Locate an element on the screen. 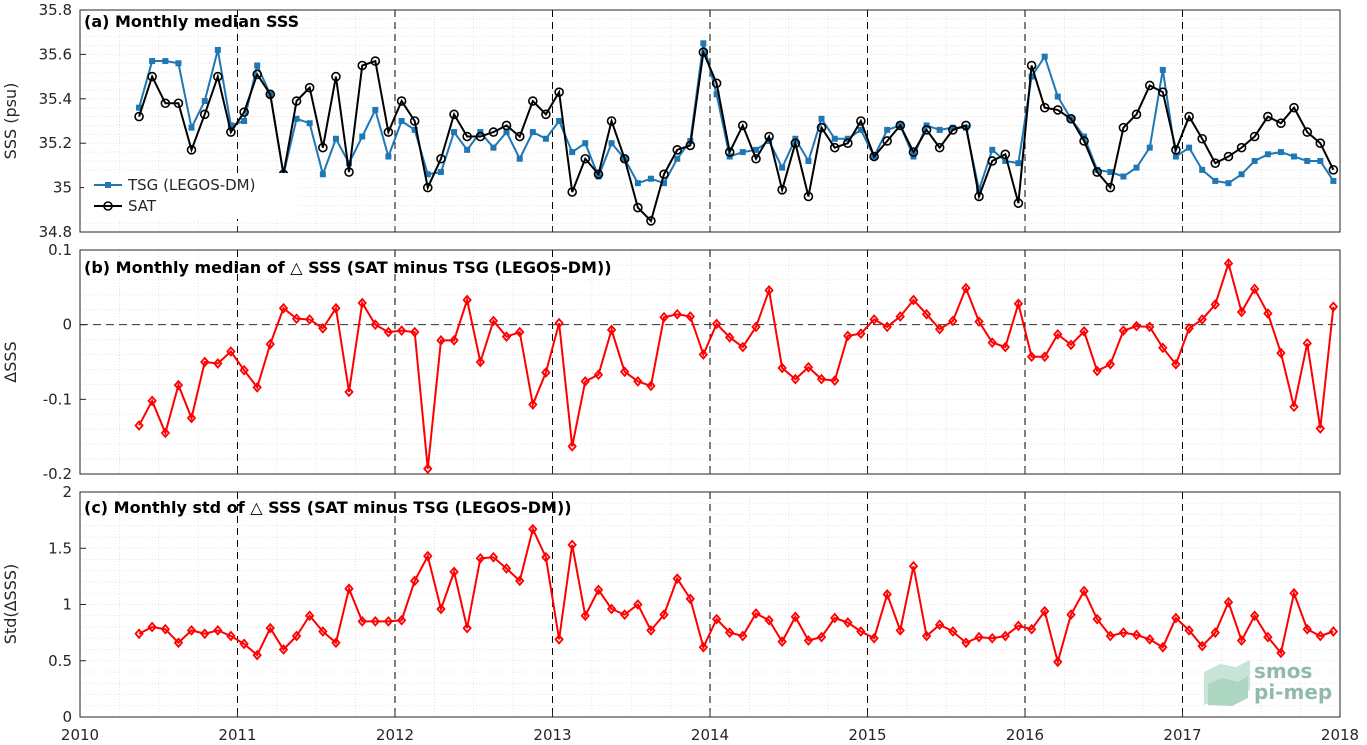 The width and height of the screenshot is (1367, 745). panel-a-ylabel: SSS (psu) is located at coordinates (10, 121).